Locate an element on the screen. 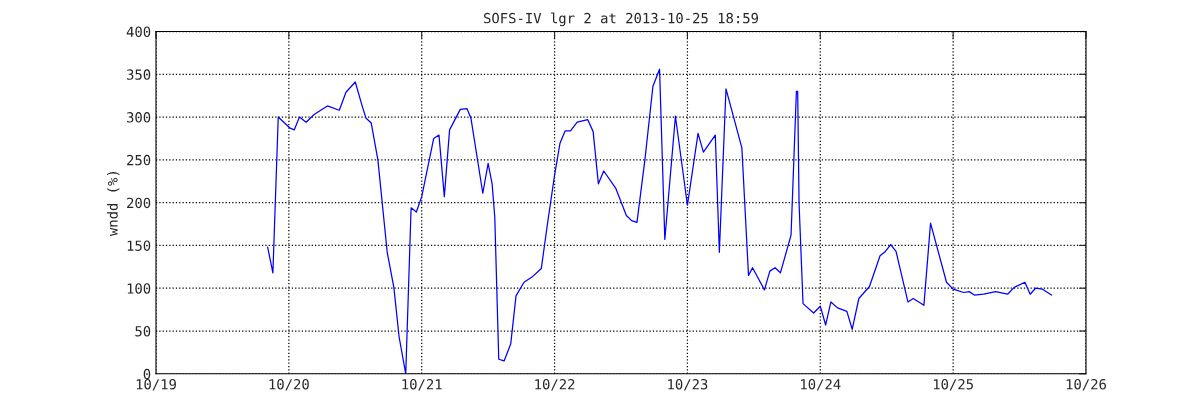  chart-title: SOFS-IV lgr 2 at 2013-10-25 18:59 is located at coordinates (621, 19).